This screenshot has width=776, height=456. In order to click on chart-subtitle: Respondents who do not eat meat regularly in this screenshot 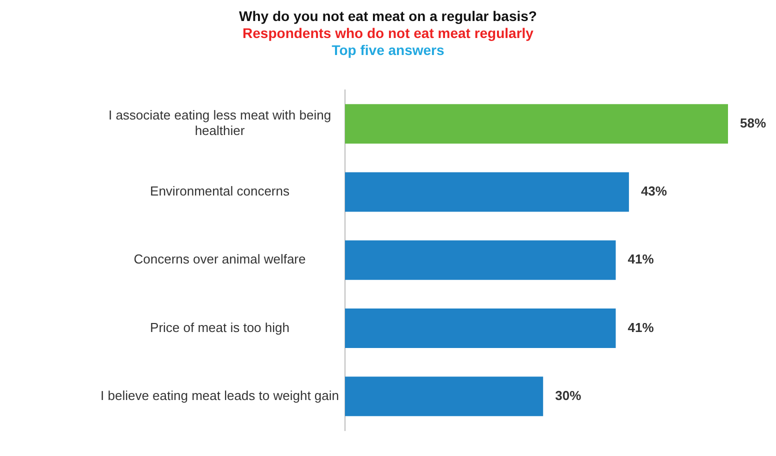, I will do `click(388, 33)`.